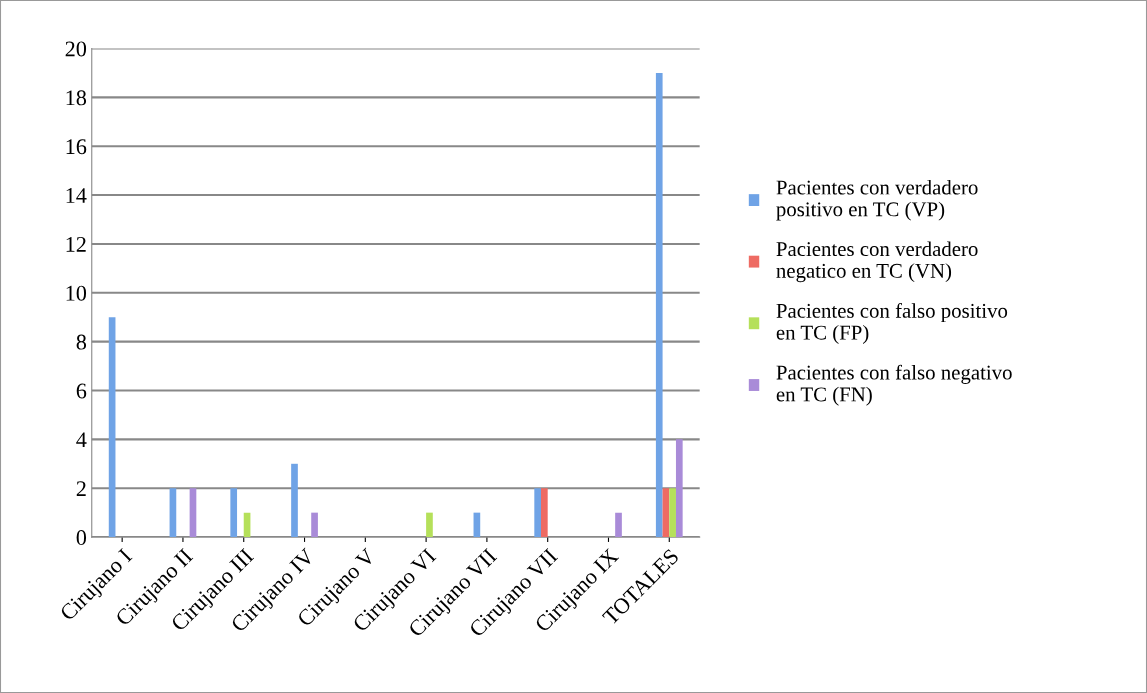 The width and height of the screenshot is (1147, 693). I want to click on legend-label: Pacientes con verdadero positivo en TC (VP), so click(877, 200).